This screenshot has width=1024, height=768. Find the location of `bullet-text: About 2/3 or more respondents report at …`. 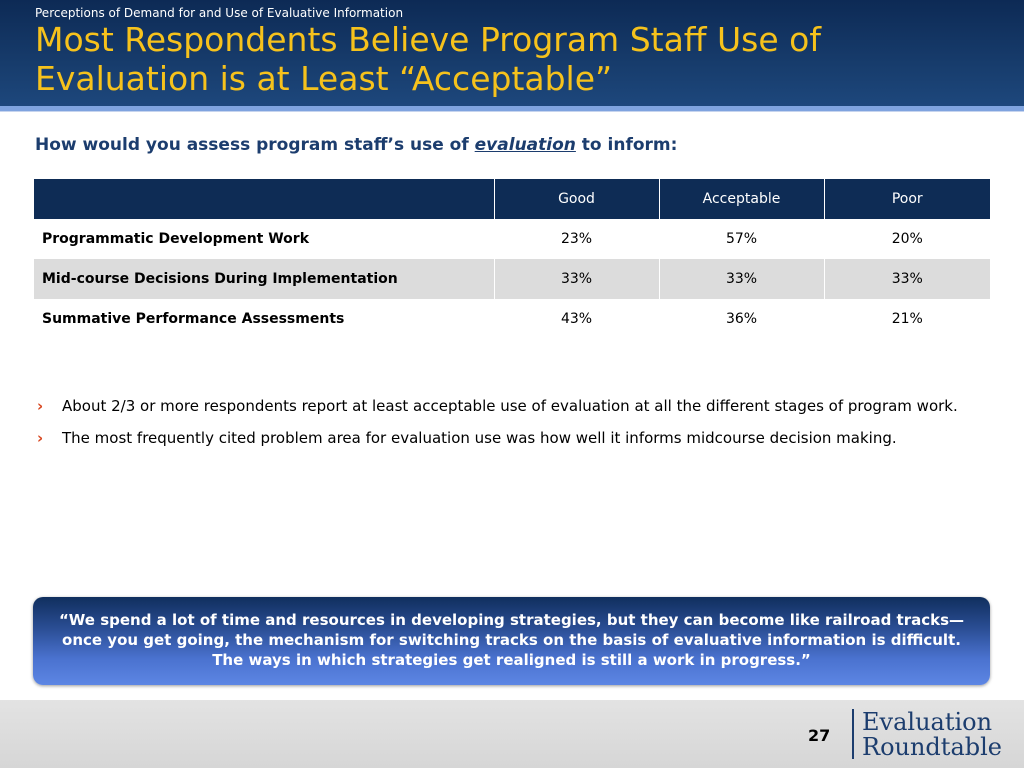

bullet-text: About 2/3 or more respondents report at … is located at coordinates (510, 406).